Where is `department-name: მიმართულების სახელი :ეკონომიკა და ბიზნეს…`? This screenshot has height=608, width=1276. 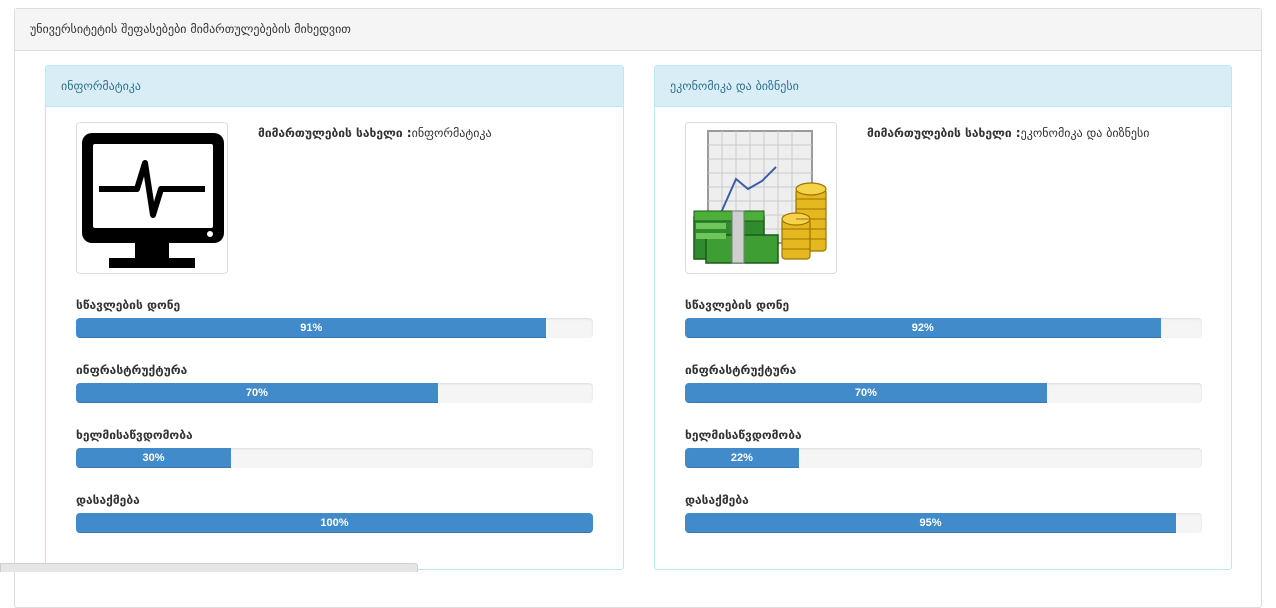
department-name: მიმართულების სახელი :ეკონომიკა და ბიზნეს… is located at coordinates (1008, 133).